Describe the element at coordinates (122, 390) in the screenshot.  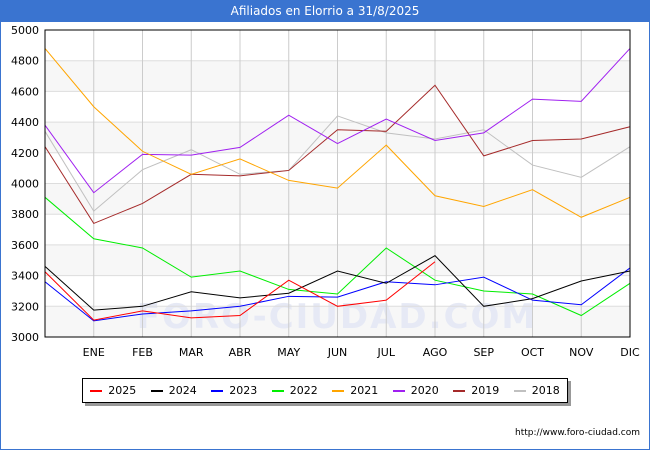
I see `legend-label: 2025` at that location.